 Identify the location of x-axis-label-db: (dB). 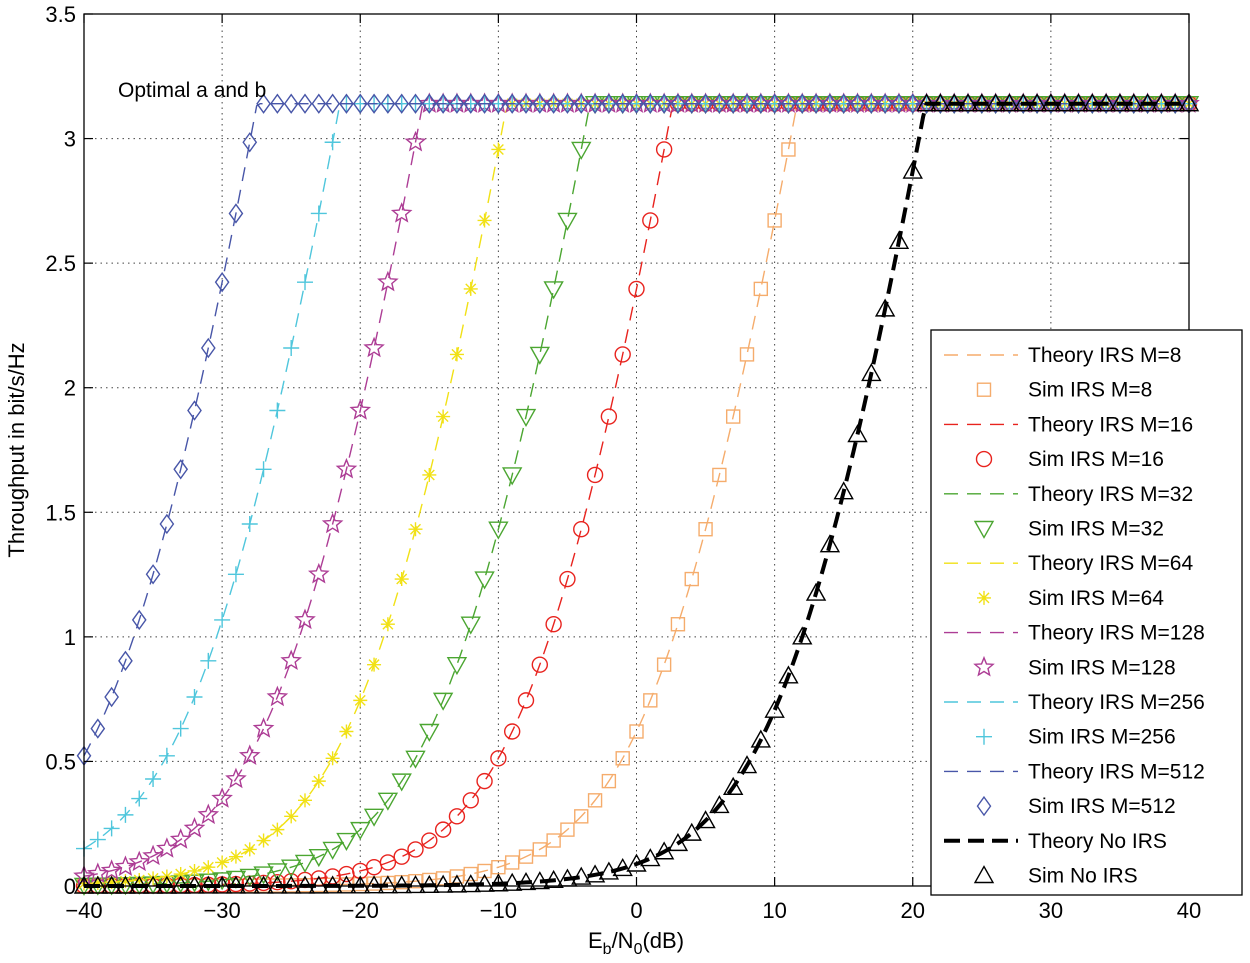
(663, 940).